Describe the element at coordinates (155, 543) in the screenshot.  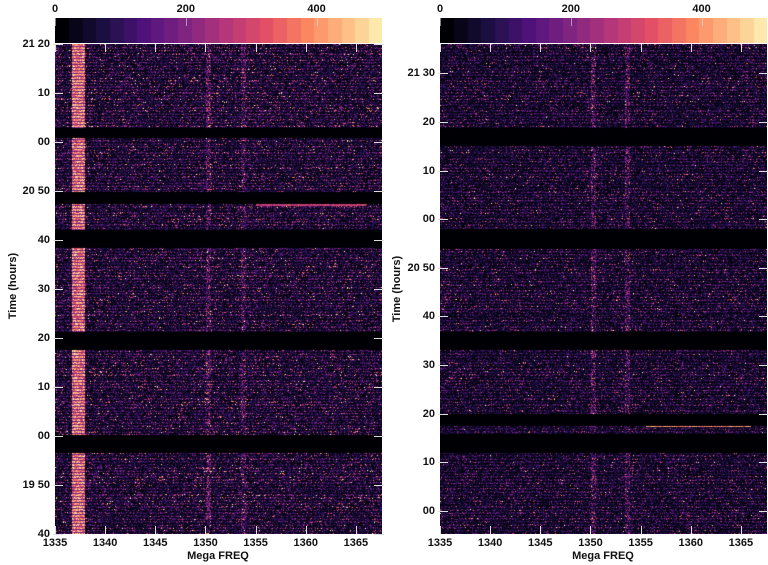
I see `x-tick-label: 1345` at that location.